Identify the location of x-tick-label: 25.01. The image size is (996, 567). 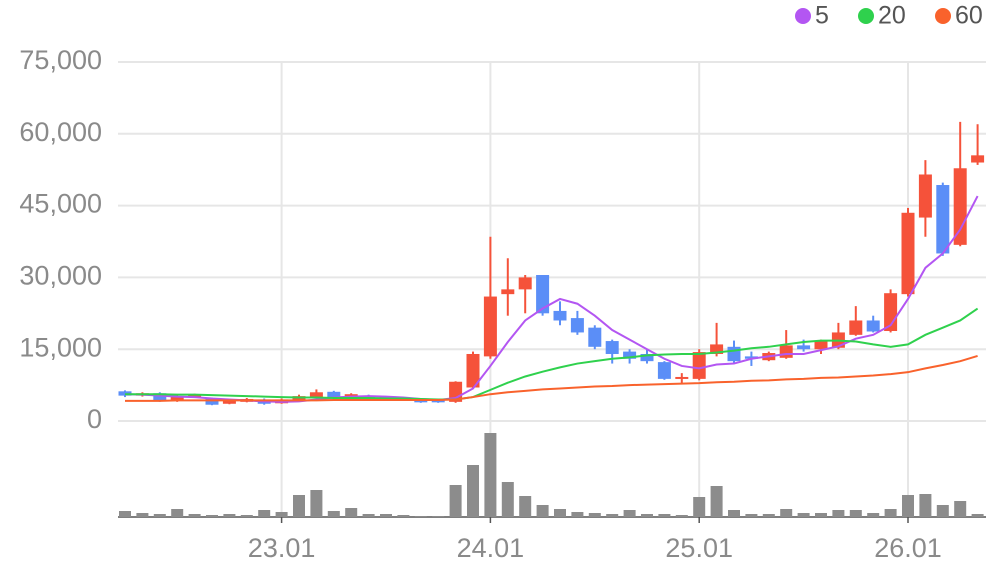
(699, 548).